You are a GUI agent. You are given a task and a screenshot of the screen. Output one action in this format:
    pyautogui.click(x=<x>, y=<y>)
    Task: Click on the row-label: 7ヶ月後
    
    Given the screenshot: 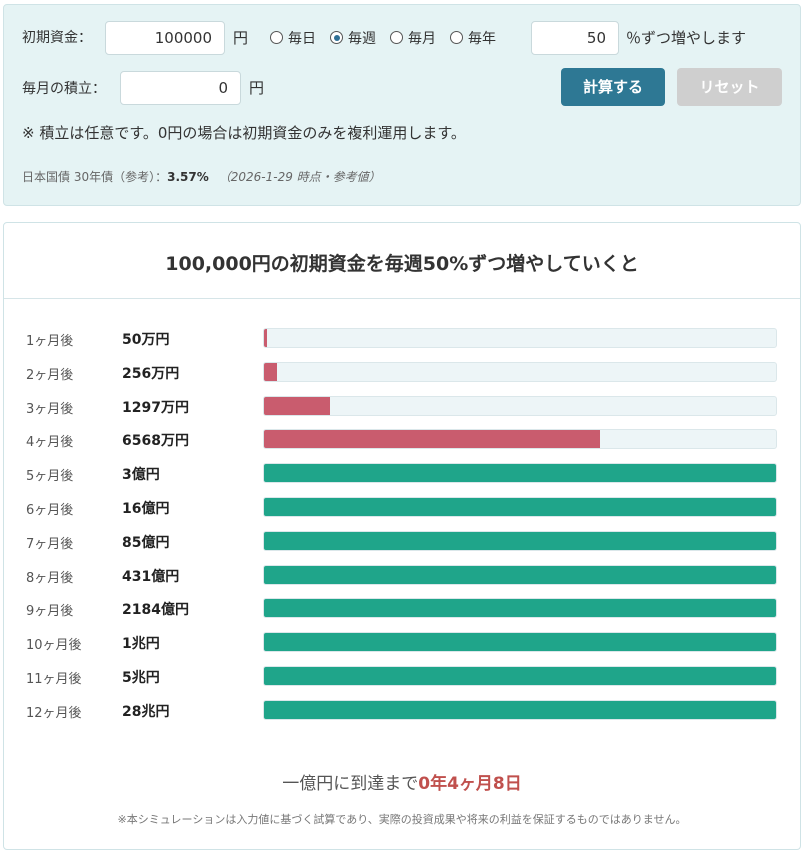 What is the action you would take?
    pyautogui.click(x=50, y=544)
    